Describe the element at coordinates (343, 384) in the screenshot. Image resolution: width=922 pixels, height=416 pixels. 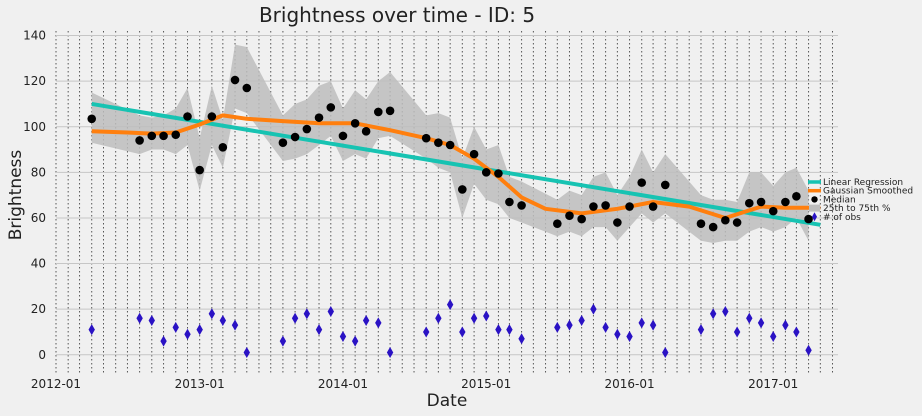
I see `x-tick-label: 2014-01` at that location.